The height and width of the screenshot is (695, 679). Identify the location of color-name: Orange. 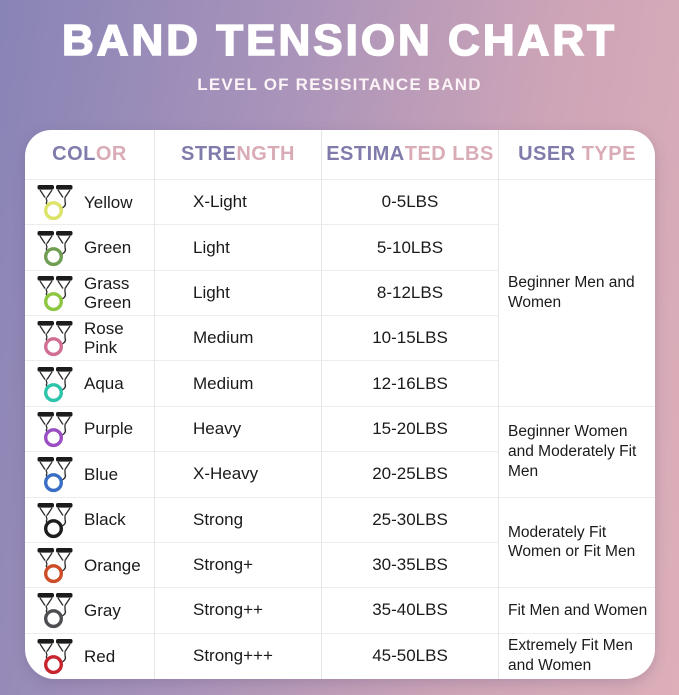
(112, 565).